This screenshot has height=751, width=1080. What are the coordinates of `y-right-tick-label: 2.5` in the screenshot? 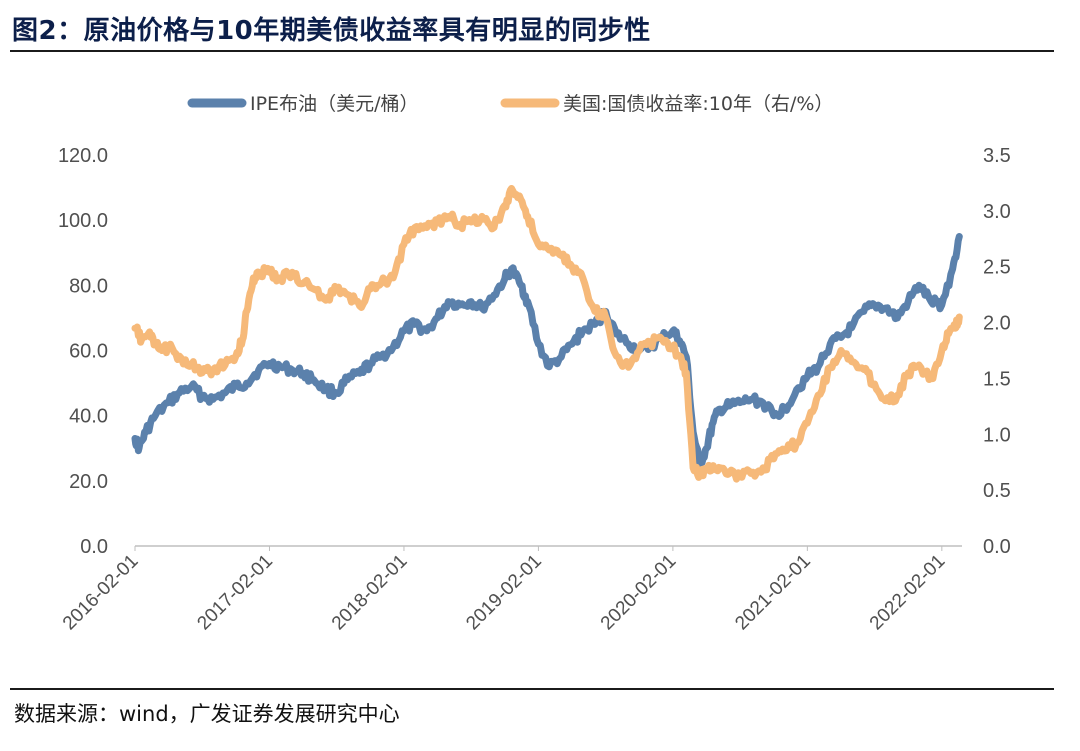 It's located at (997, 268).